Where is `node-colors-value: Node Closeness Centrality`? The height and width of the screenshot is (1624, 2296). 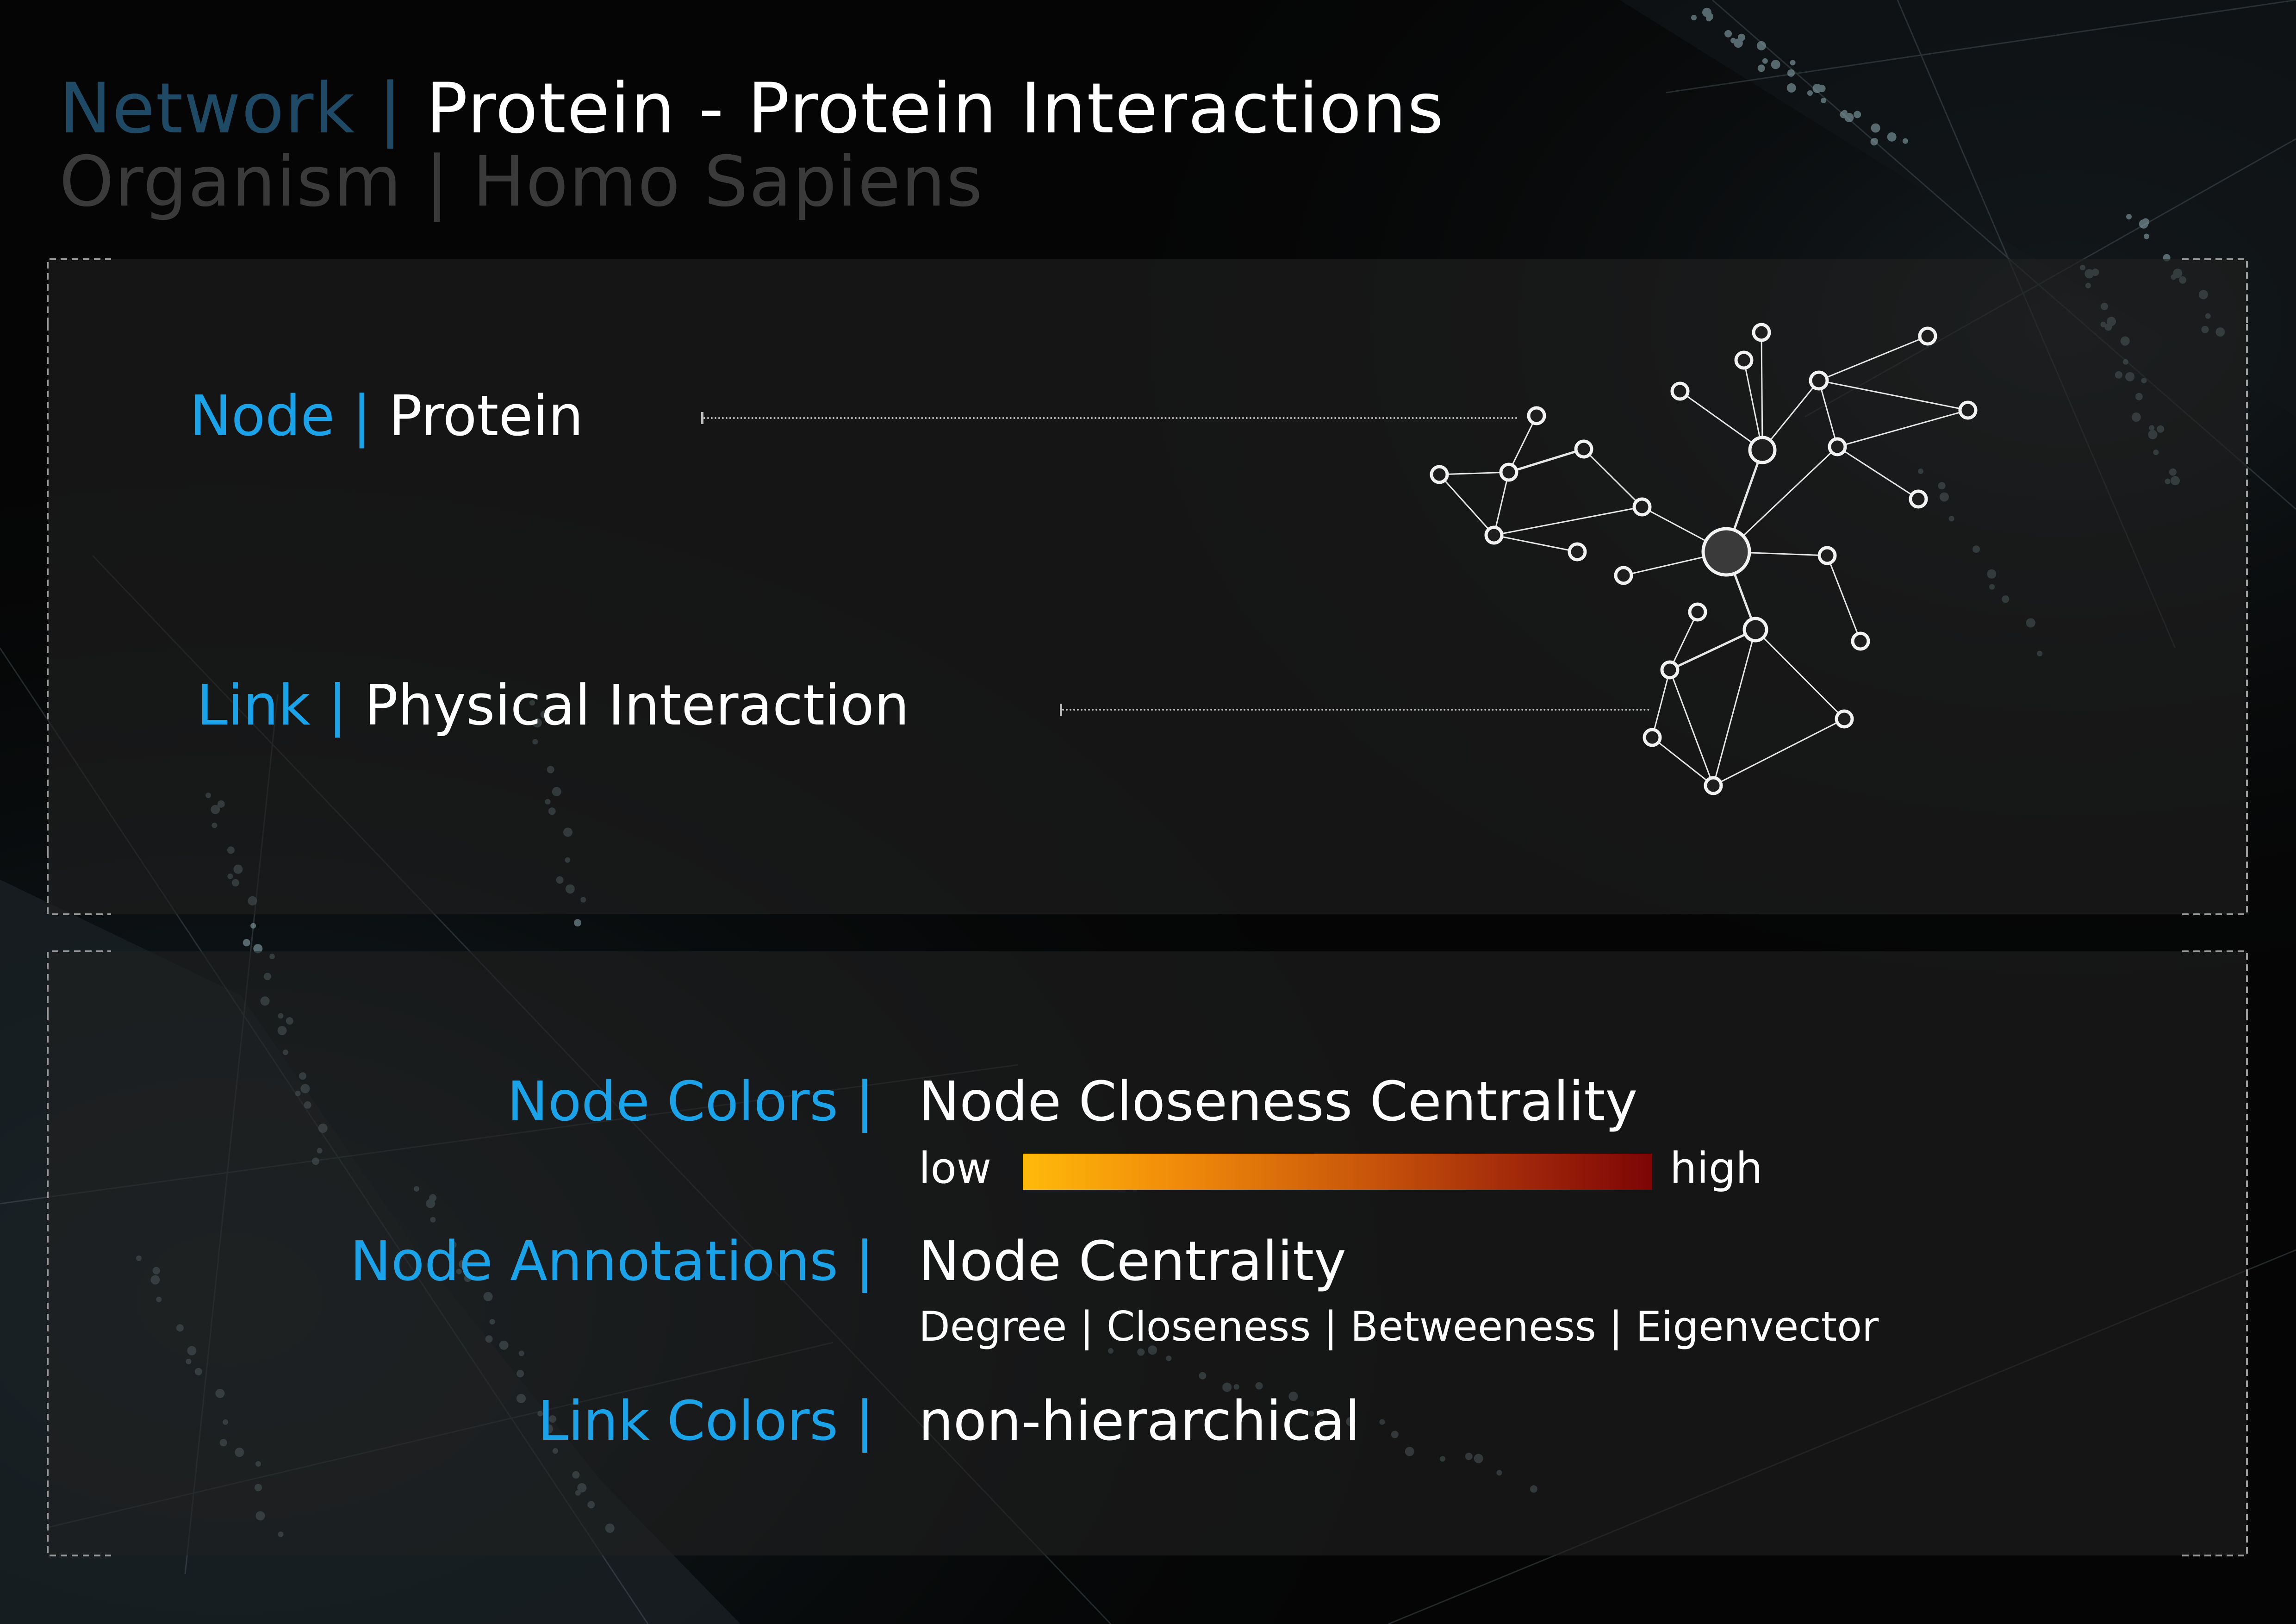 node-colors-value: Node Closeness Centrality is located at coordinates (1278, 1101).